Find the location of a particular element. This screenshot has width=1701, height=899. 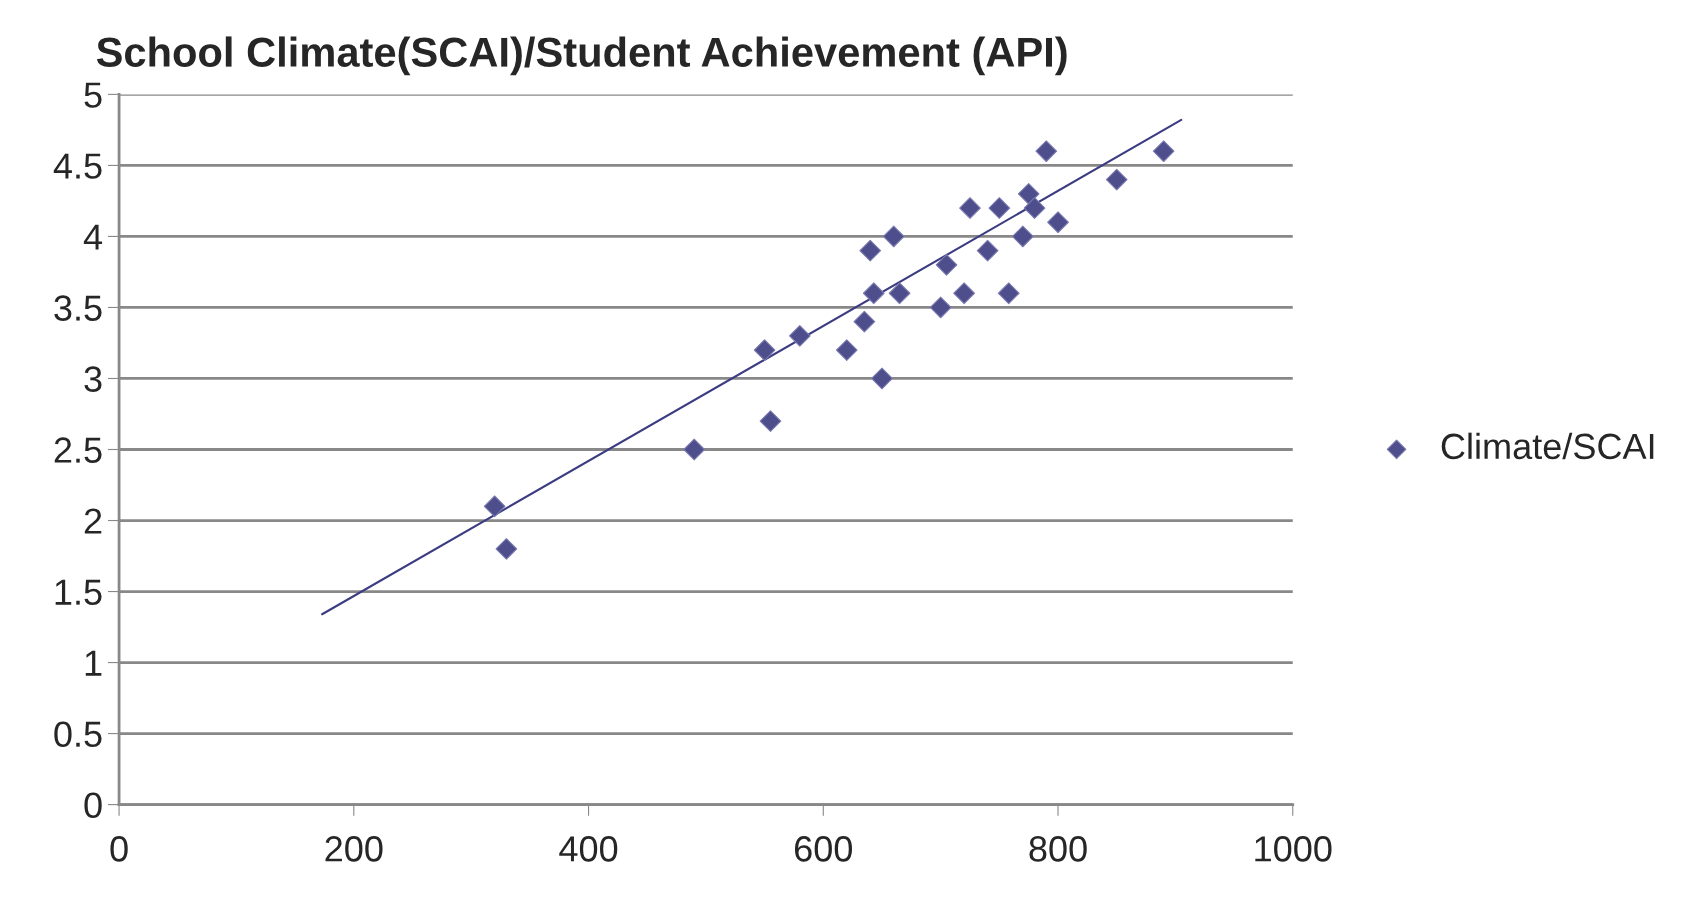

x-tick-label: 0 is located at coordinates (119, 849).